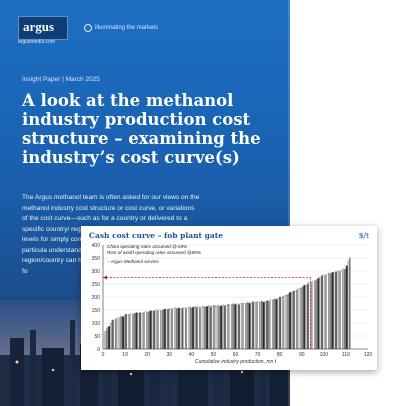 Image resolution: width=400 pixels, height=406 pixels. What do you see at coordinates (96, 298) in the screenshot?
I see `y-tick-label: 200` at bounding box center [96, 298].